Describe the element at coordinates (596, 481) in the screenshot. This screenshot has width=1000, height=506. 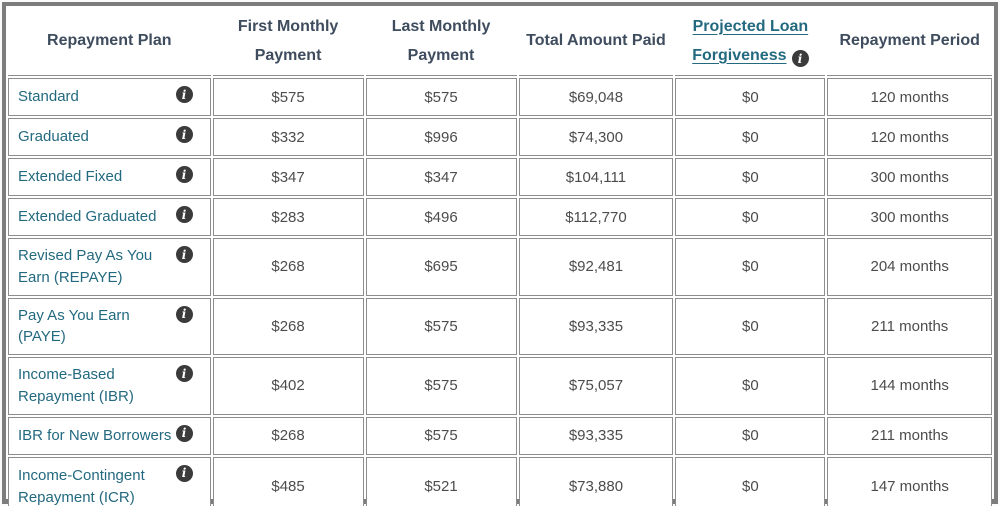
I see `total-paid-cell: $73,880` at that location.